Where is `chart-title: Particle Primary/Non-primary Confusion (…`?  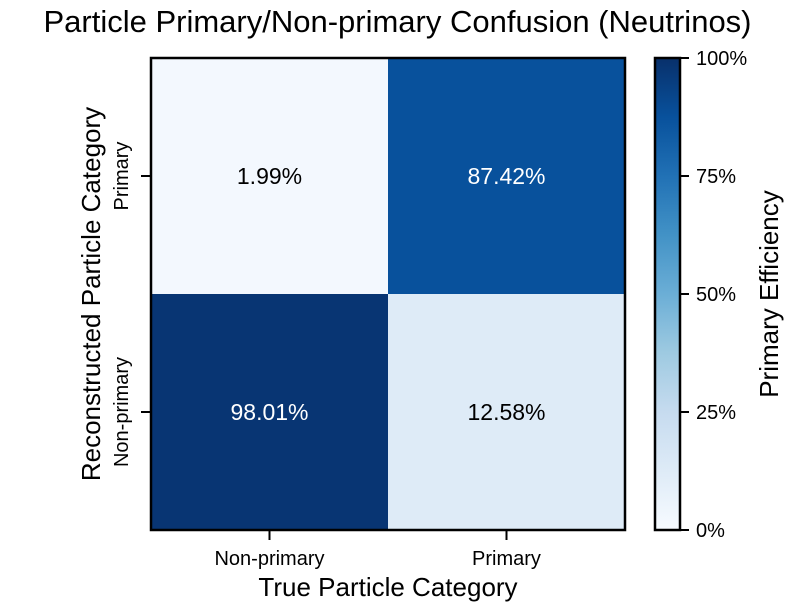
chart-title: Particle Primary/Non-primary Confusion (… is located at coordinates (397, 21).